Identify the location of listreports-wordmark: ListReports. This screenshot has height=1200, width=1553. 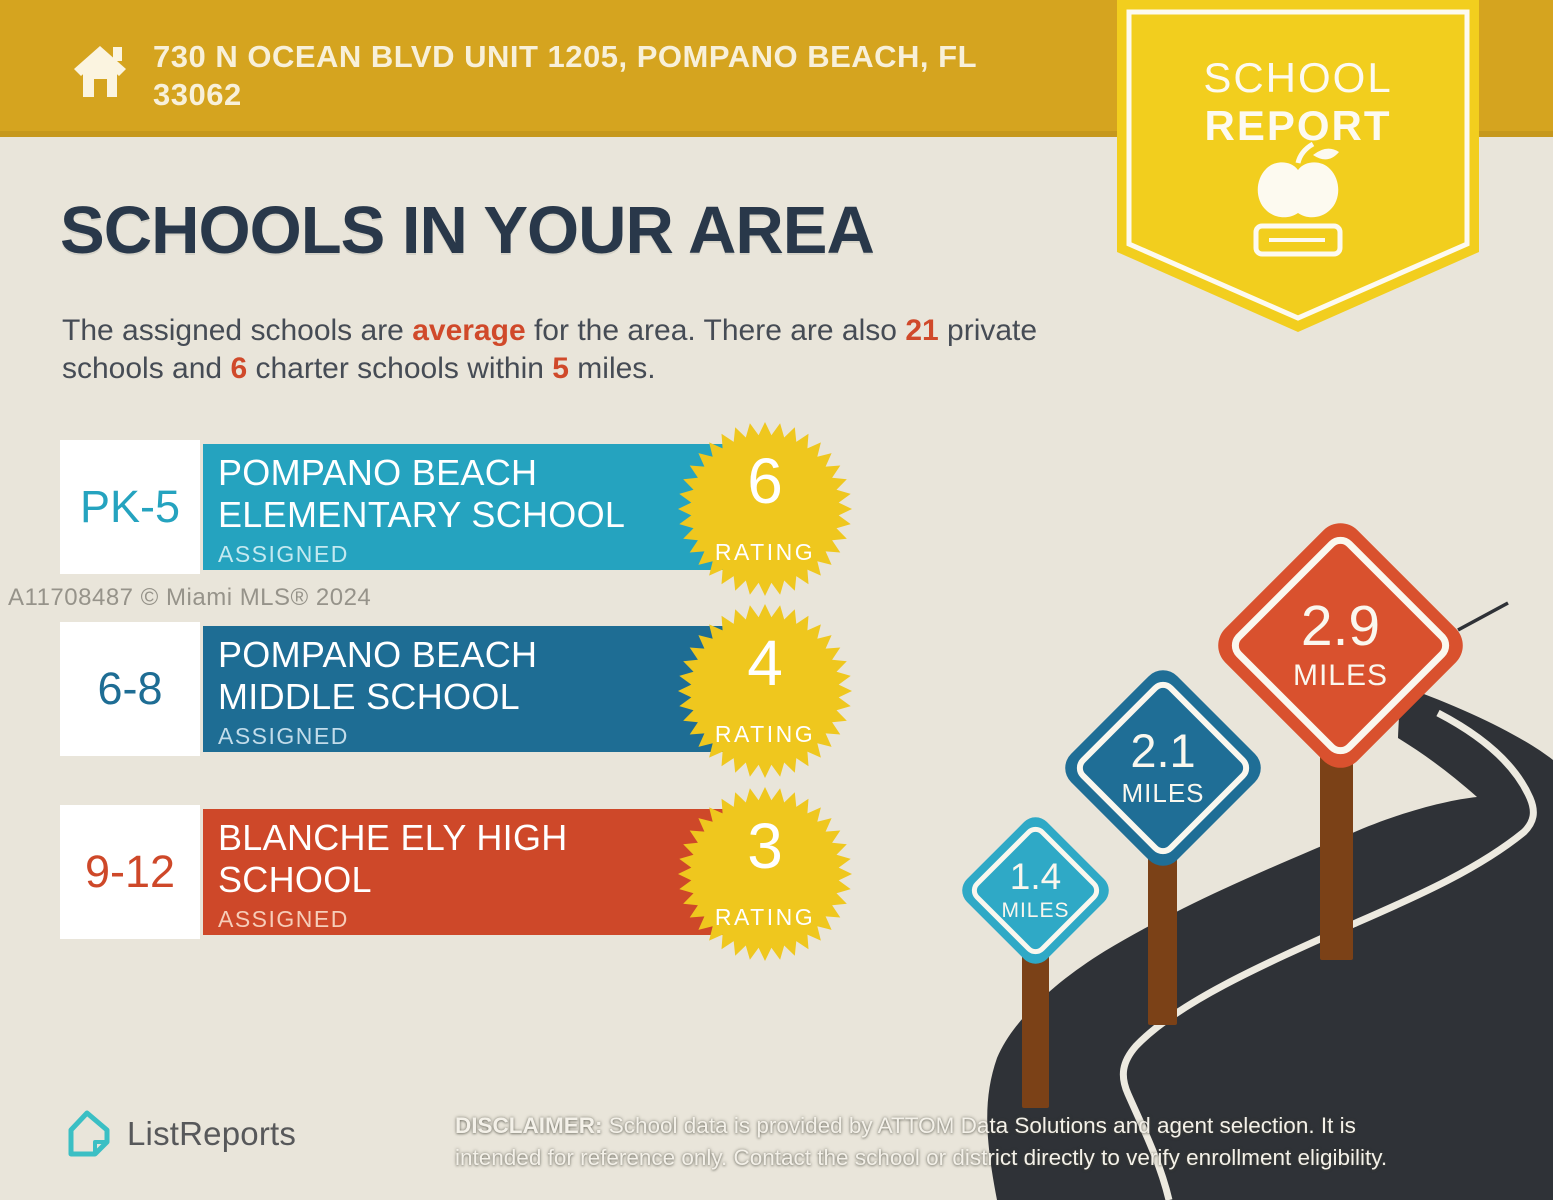
(212, 1133).